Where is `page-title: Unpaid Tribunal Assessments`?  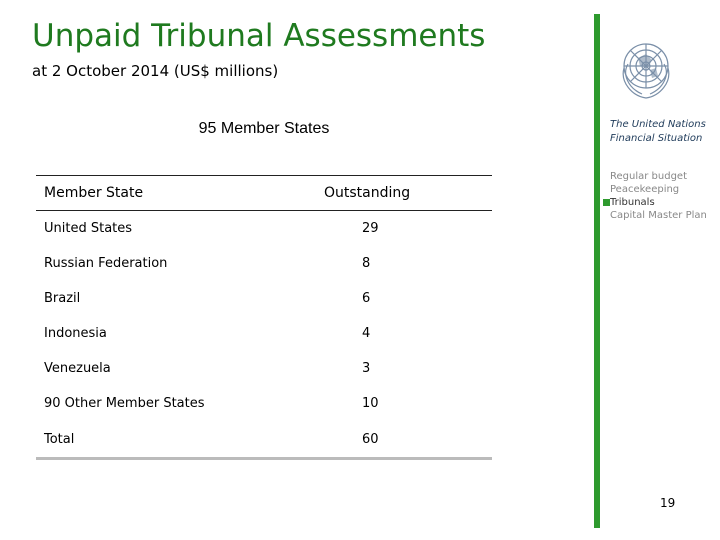
page-title: Unpaid Tribunal Assessments is located at coordinates (259, 36).